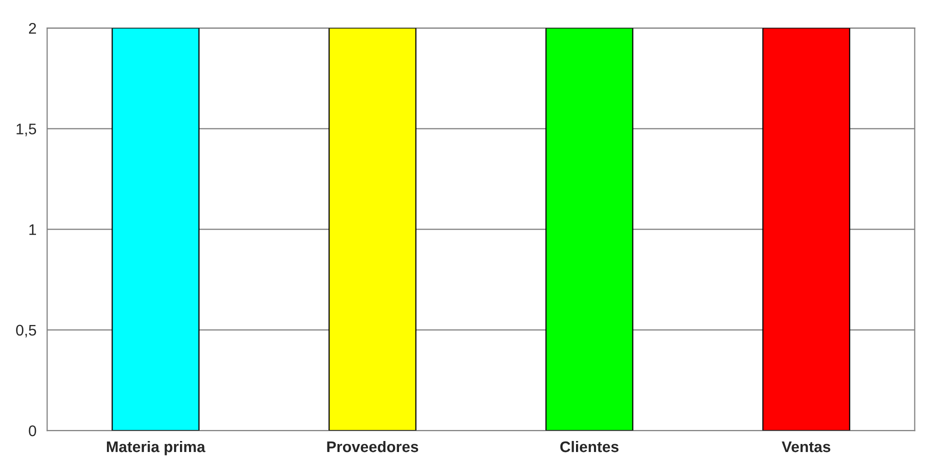  Describe the element at coordinates (26, 130) in the screenshot. I see `y-tick-label: 1,5` at that location.